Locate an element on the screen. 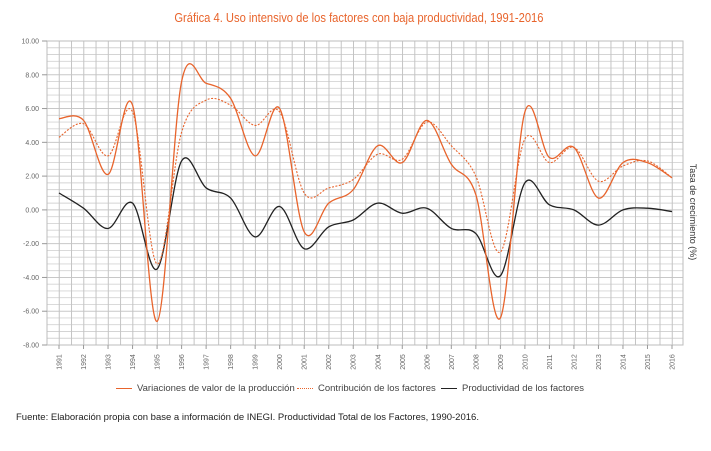 The image size is (711, 451). x-tick-label: 1998 is located at coordinates (231, 362).